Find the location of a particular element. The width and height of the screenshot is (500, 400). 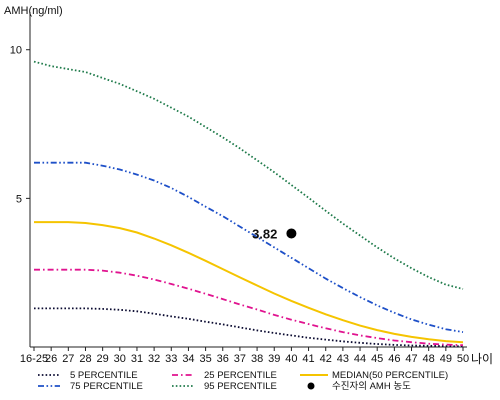

x-tick-label: 47 is located at coordinates (411, 359).